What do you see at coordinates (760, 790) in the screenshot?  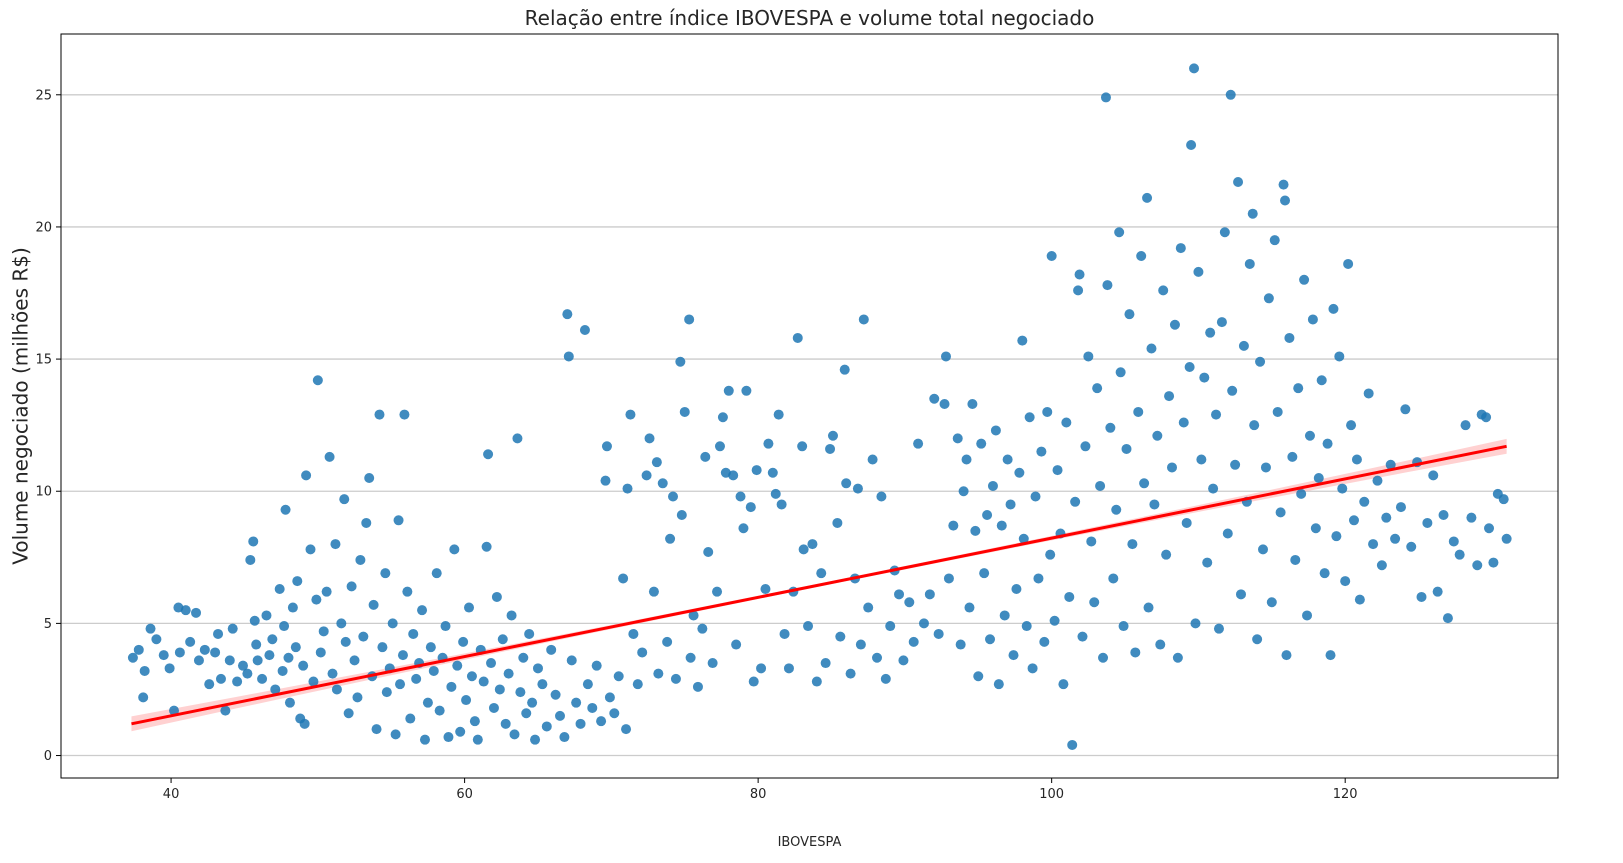 I see `x-axis-ticks: 40 60 80 100 120` at bounding box center [760, 790].